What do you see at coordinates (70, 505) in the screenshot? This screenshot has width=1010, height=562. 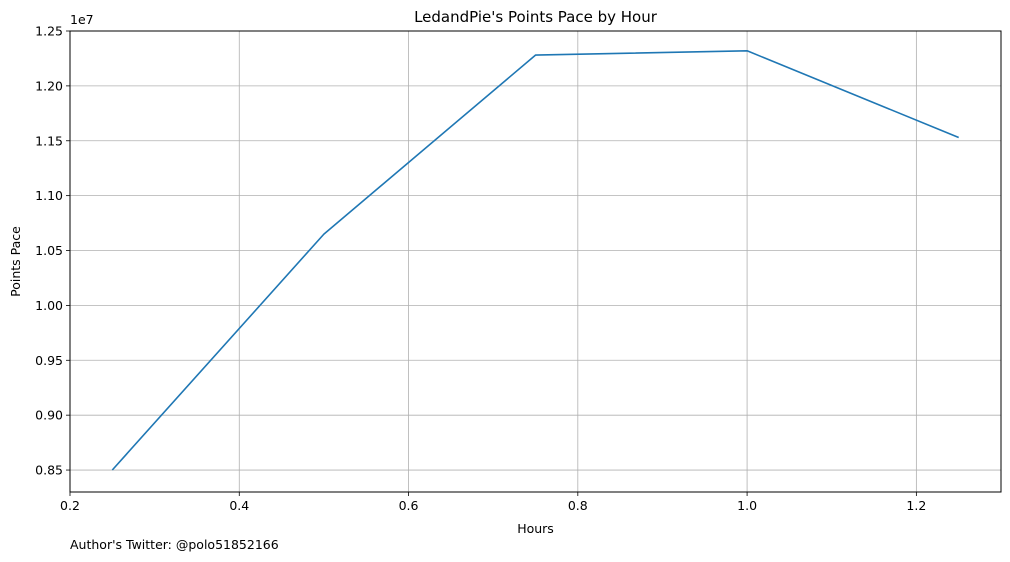 I see `x-tick-label: 0.2` at bounding box center [70, 505].